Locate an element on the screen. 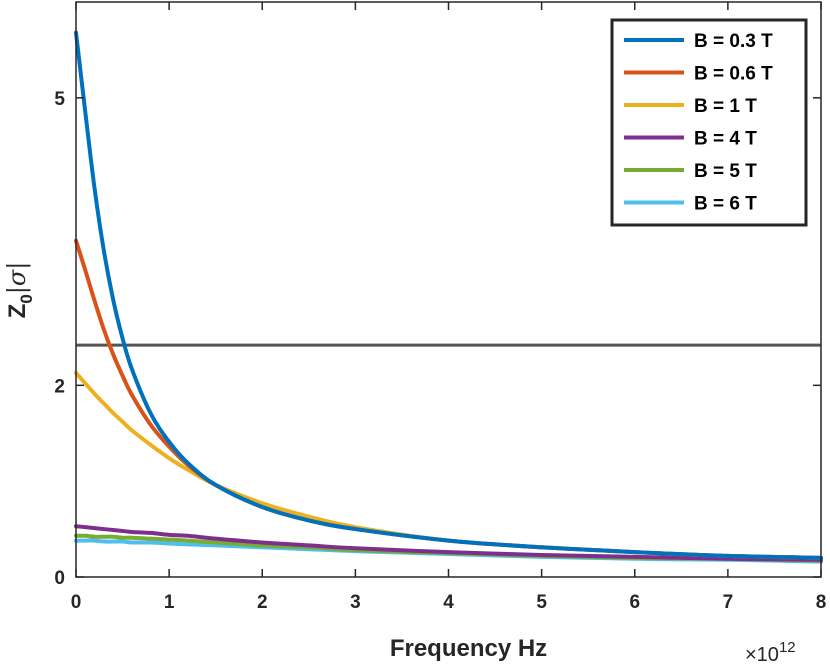 The width and height of the screenshot is (830, 665). legend-label-1: B = 0.6 T is located at coordinates (733, 74).